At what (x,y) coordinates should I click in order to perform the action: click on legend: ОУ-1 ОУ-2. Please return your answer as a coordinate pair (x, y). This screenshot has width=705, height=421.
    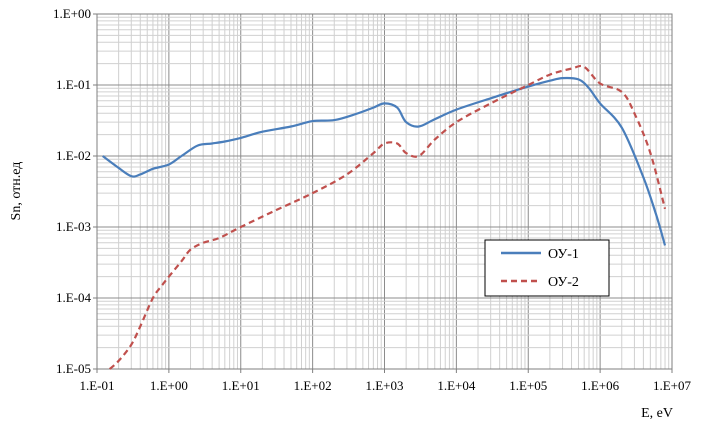
    Looking at the image, I should click on (547, 268).